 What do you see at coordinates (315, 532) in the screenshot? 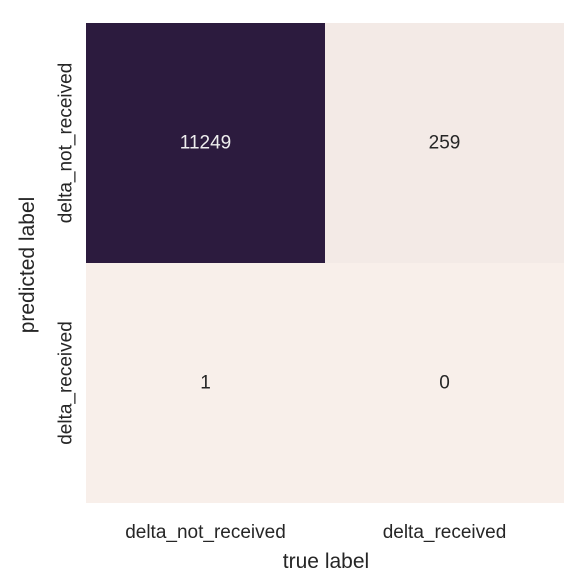
I see `x-axis-tick-labels: delta_not_received delta_received` at bounding box center [315, 532].